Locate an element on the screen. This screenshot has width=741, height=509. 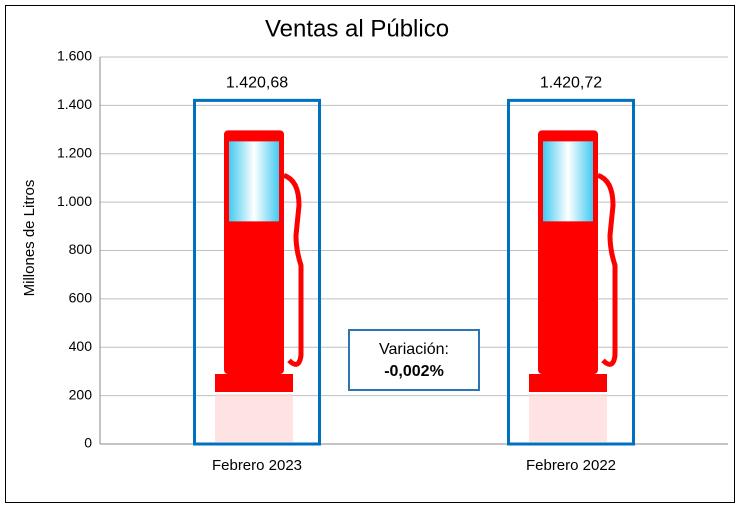
y-tick-label: 600 is located at coordinates (81, 298).